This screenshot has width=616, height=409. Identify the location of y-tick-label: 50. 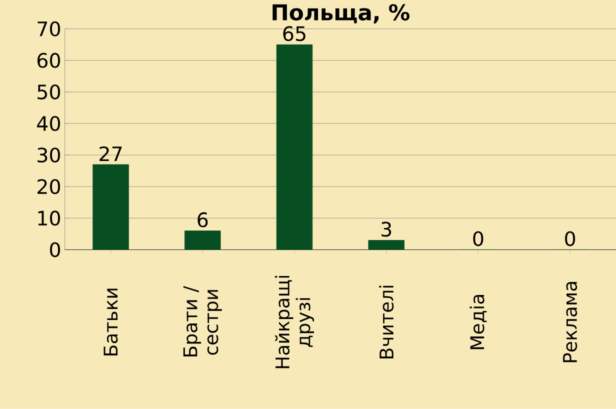
(49, 92).